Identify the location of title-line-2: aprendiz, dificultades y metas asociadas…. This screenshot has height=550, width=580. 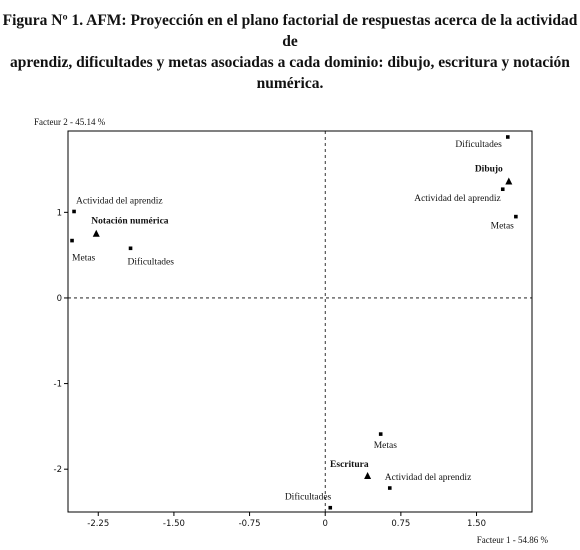
(290, 73).